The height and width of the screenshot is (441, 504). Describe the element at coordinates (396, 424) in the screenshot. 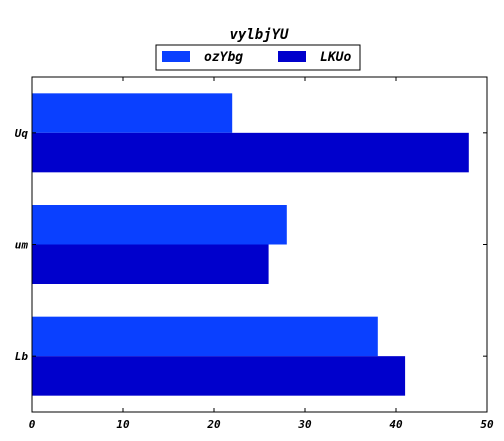

I see `x-tick-label-40: 40` at that location.